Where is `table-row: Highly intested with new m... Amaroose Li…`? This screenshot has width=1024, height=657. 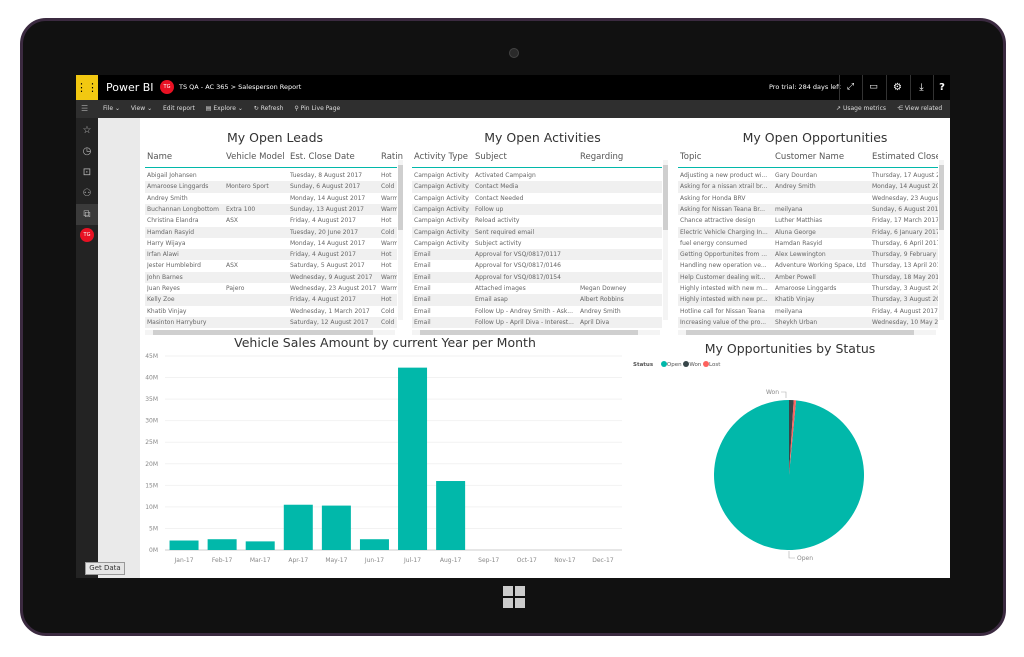
table-row: Highly intested with new m... Amaroose Li… is located at coordinates (808, 288).